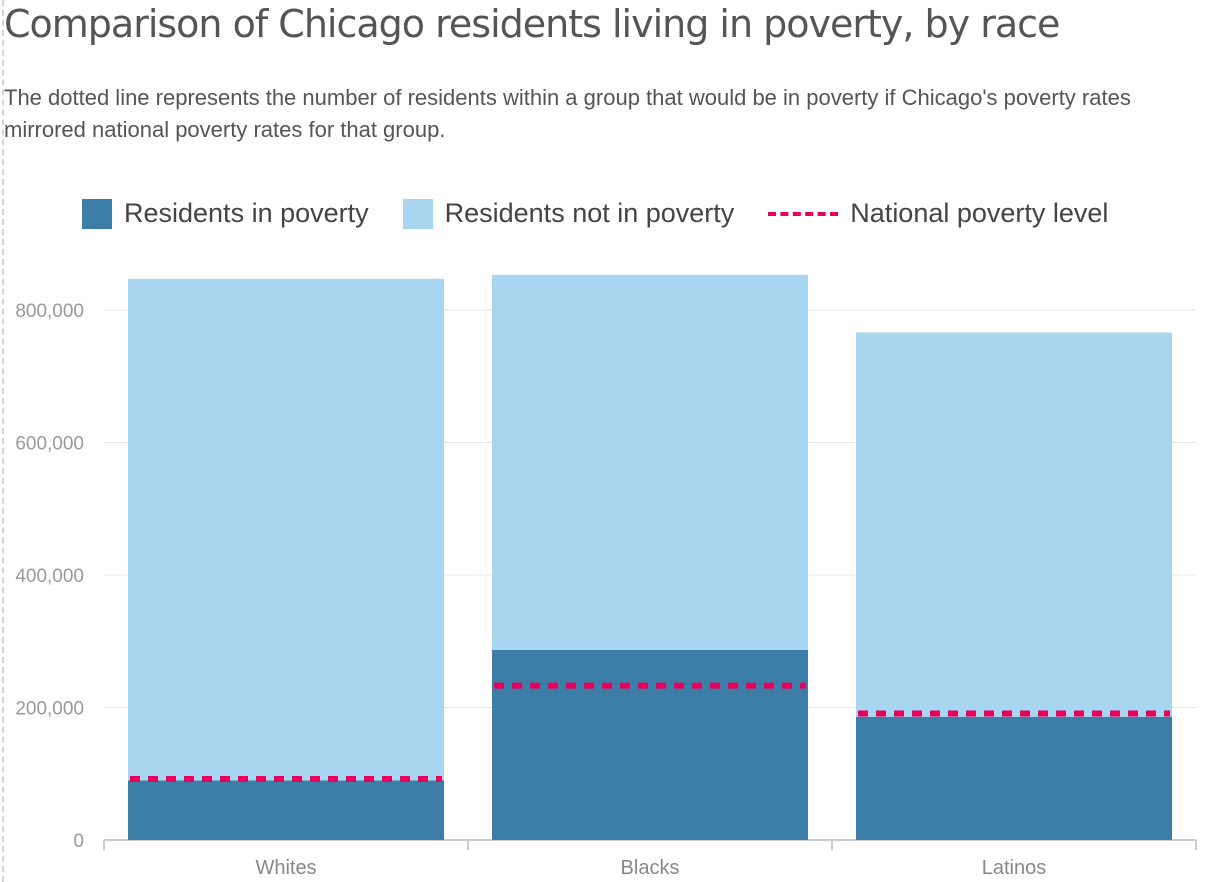  What do you see at coordinates (1014, 868) in the screenshot?
I see `x-tick-label: Latinos` at bounding box center [1014, 868].